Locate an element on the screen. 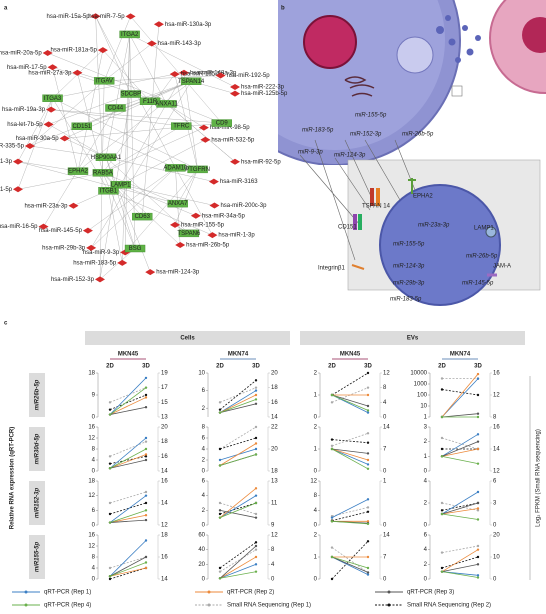 This screenshot has height=614, width=546. golgi is located at coordinates (359, 86).